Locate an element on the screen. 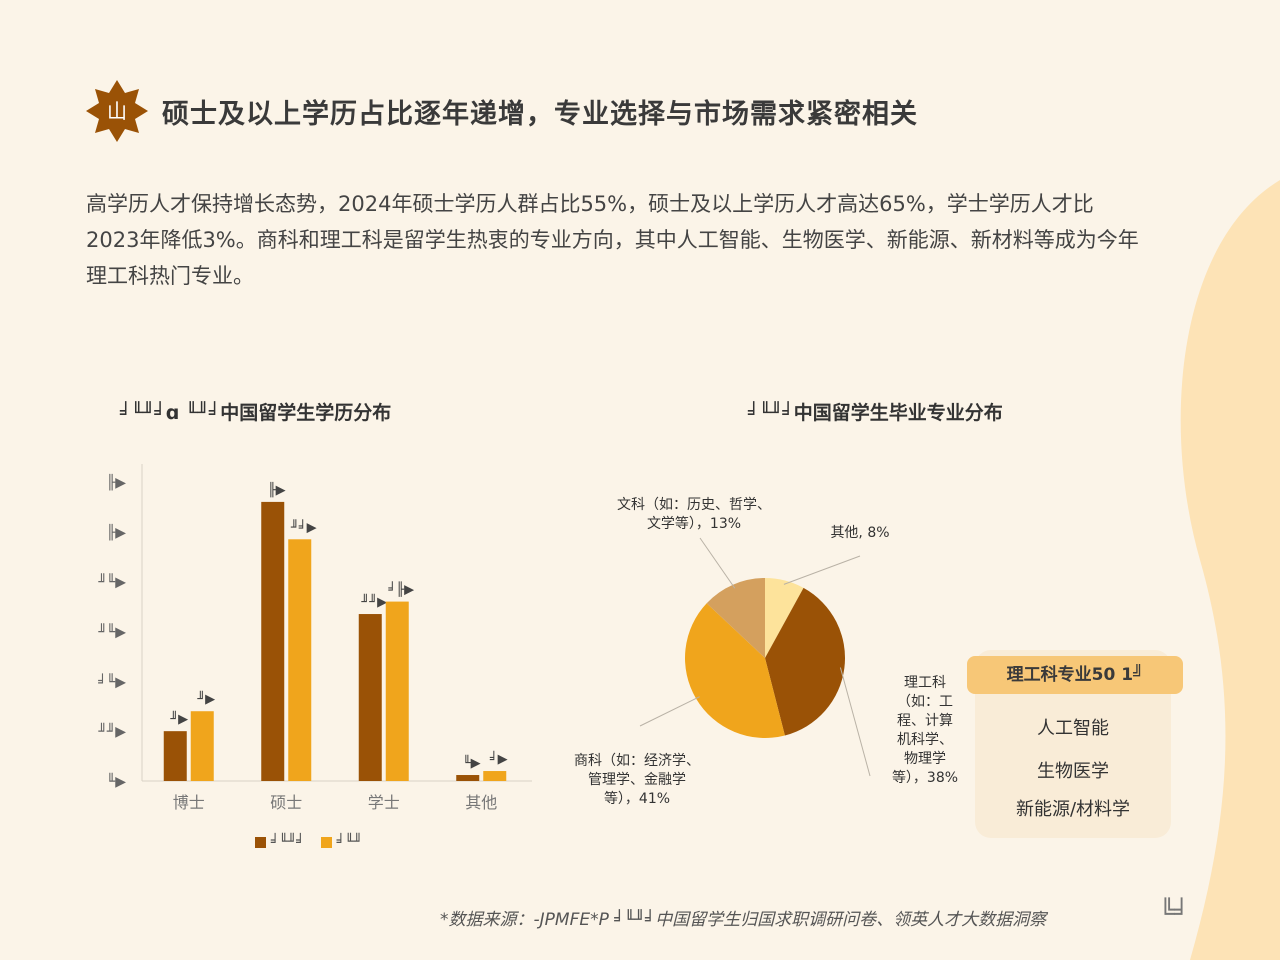 The height and width of the screenshot is (960, 1280). hot-major-item: 生物医学 is located at coordinates (1073, 771).